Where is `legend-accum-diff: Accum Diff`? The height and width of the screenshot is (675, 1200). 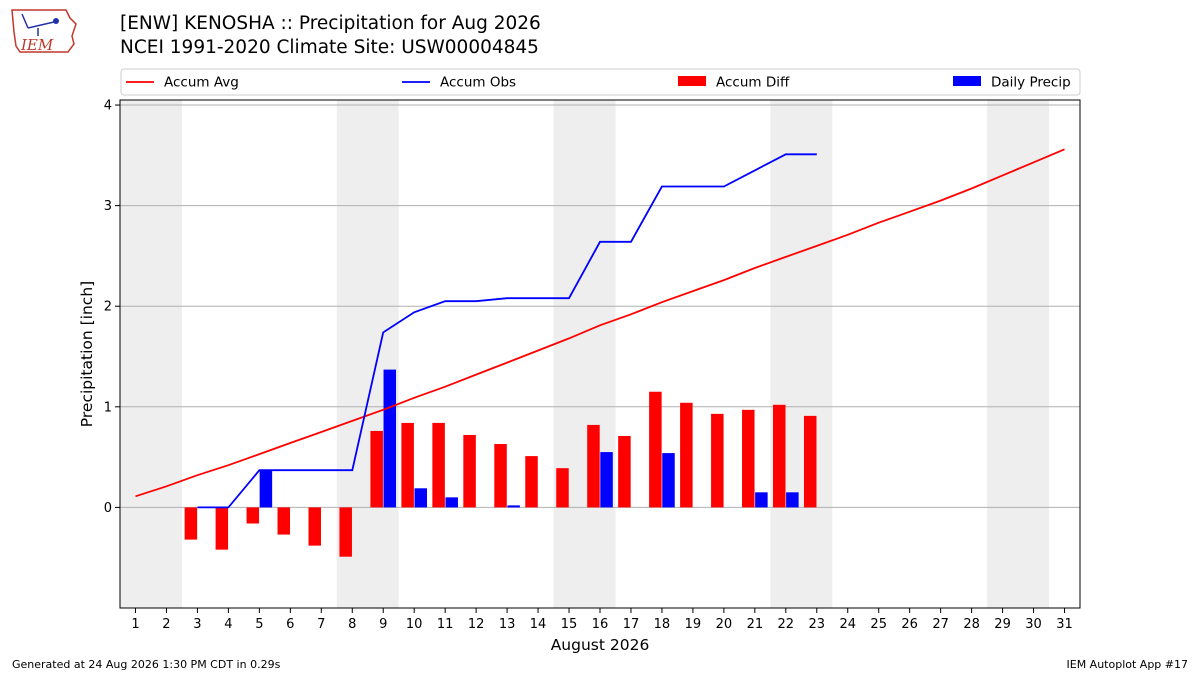 legend-accum-diff: Accum Diff is located at coordinates (734, 83).